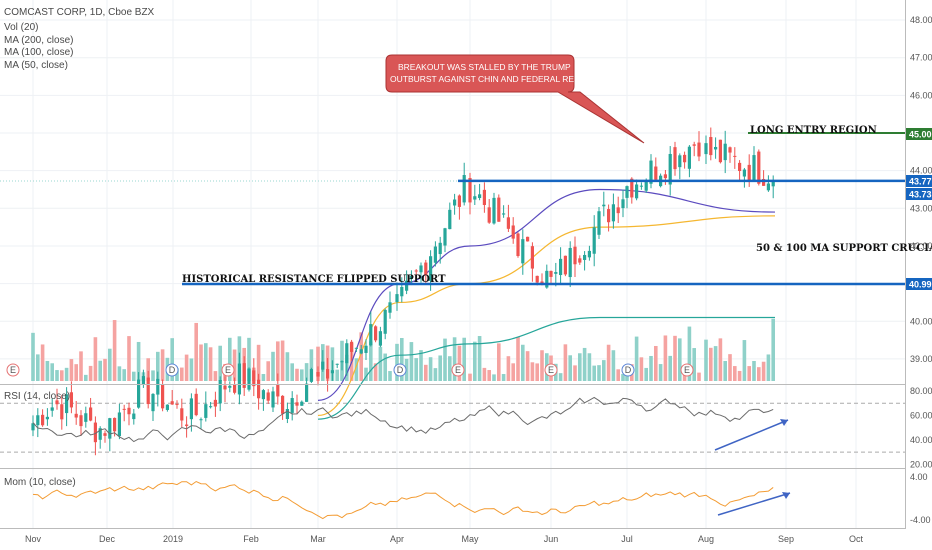 This screenshot has width=932, height=550. I want to click on rsi-arrow-head, so click(784, 422).